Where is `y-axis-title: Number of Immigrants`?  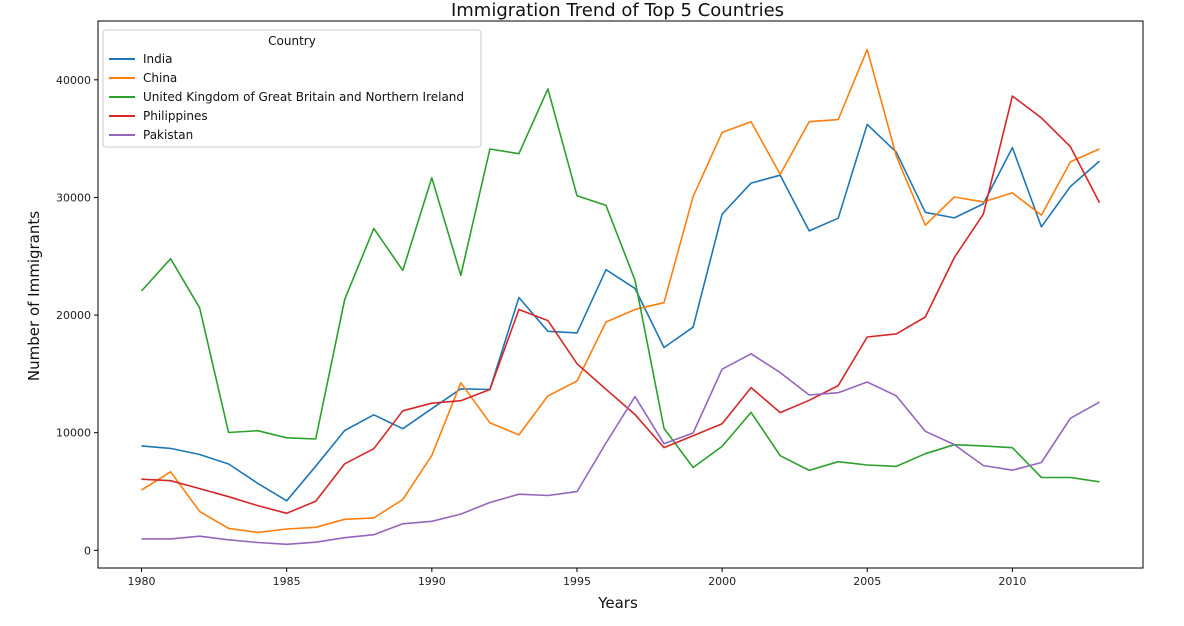
y-axis-title: Number of Immigrants is located at coordinates (34, 296).